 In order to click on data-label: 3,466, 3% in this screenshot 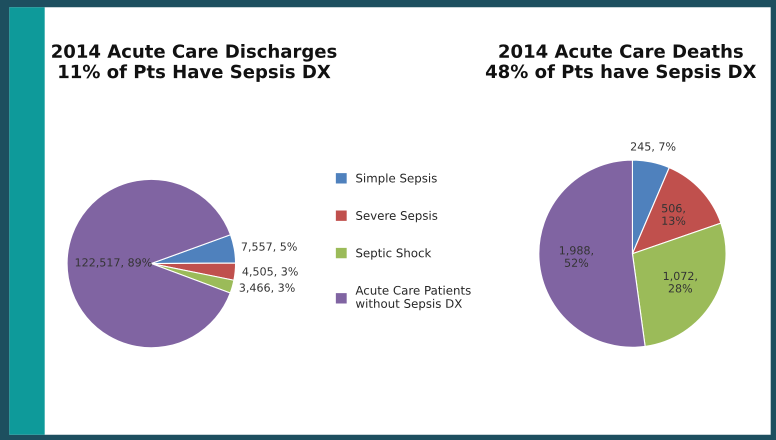, I will do `click(267, 288)`.